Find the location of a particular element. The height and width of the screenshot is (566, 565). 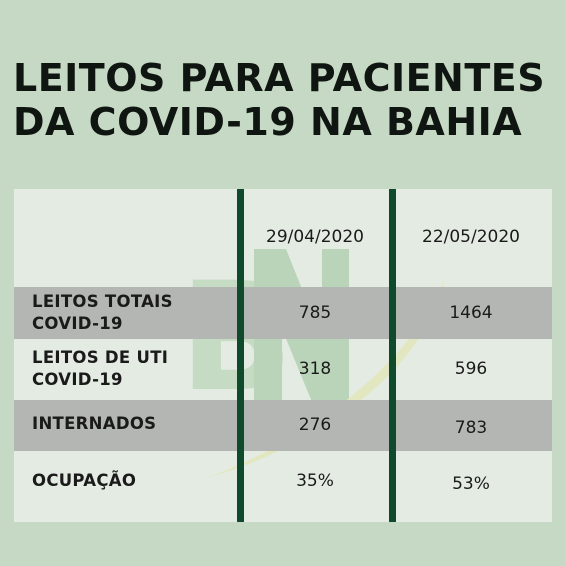

row-value-date-1: 276 is located at coordinates (315, 425).